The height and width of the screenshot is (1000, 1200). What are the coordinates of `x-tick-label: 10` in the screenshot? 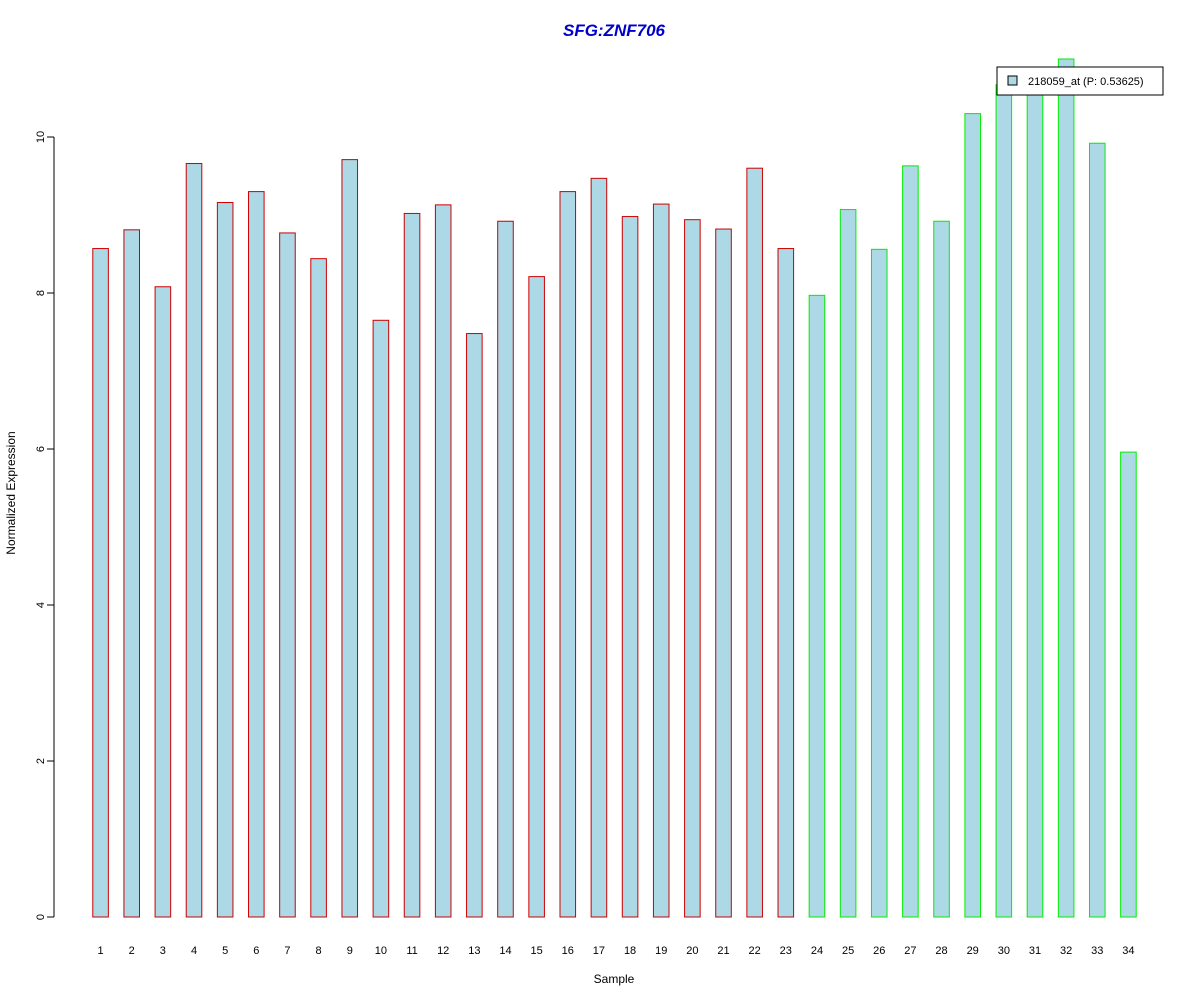 It's located at (381, 951).